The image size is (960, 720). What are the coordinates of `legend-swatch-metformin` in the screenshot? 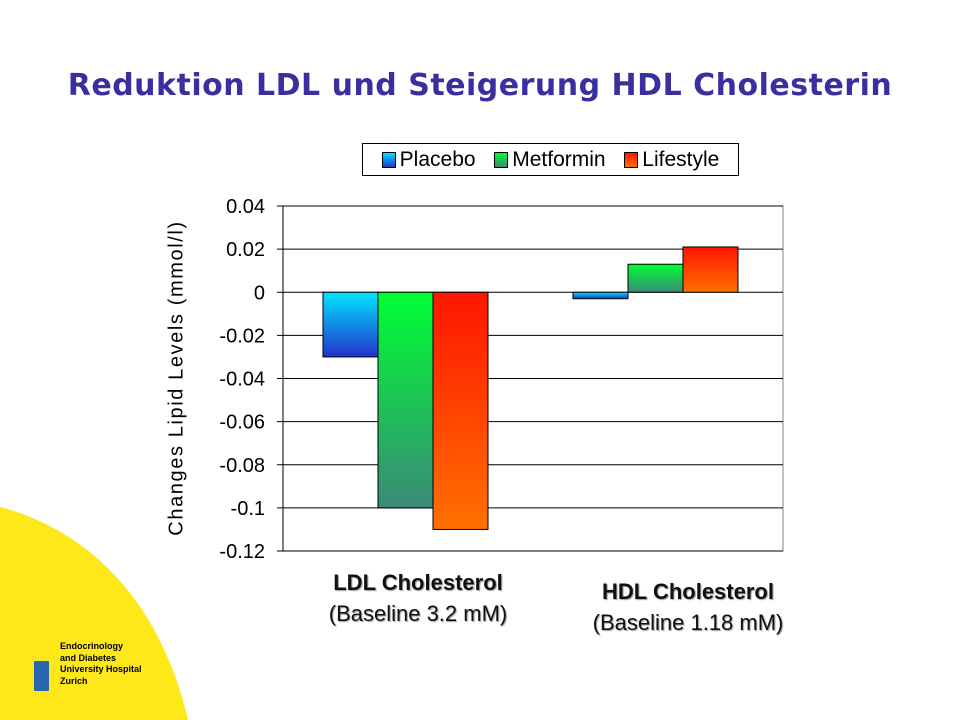 It's located at (501, 159).